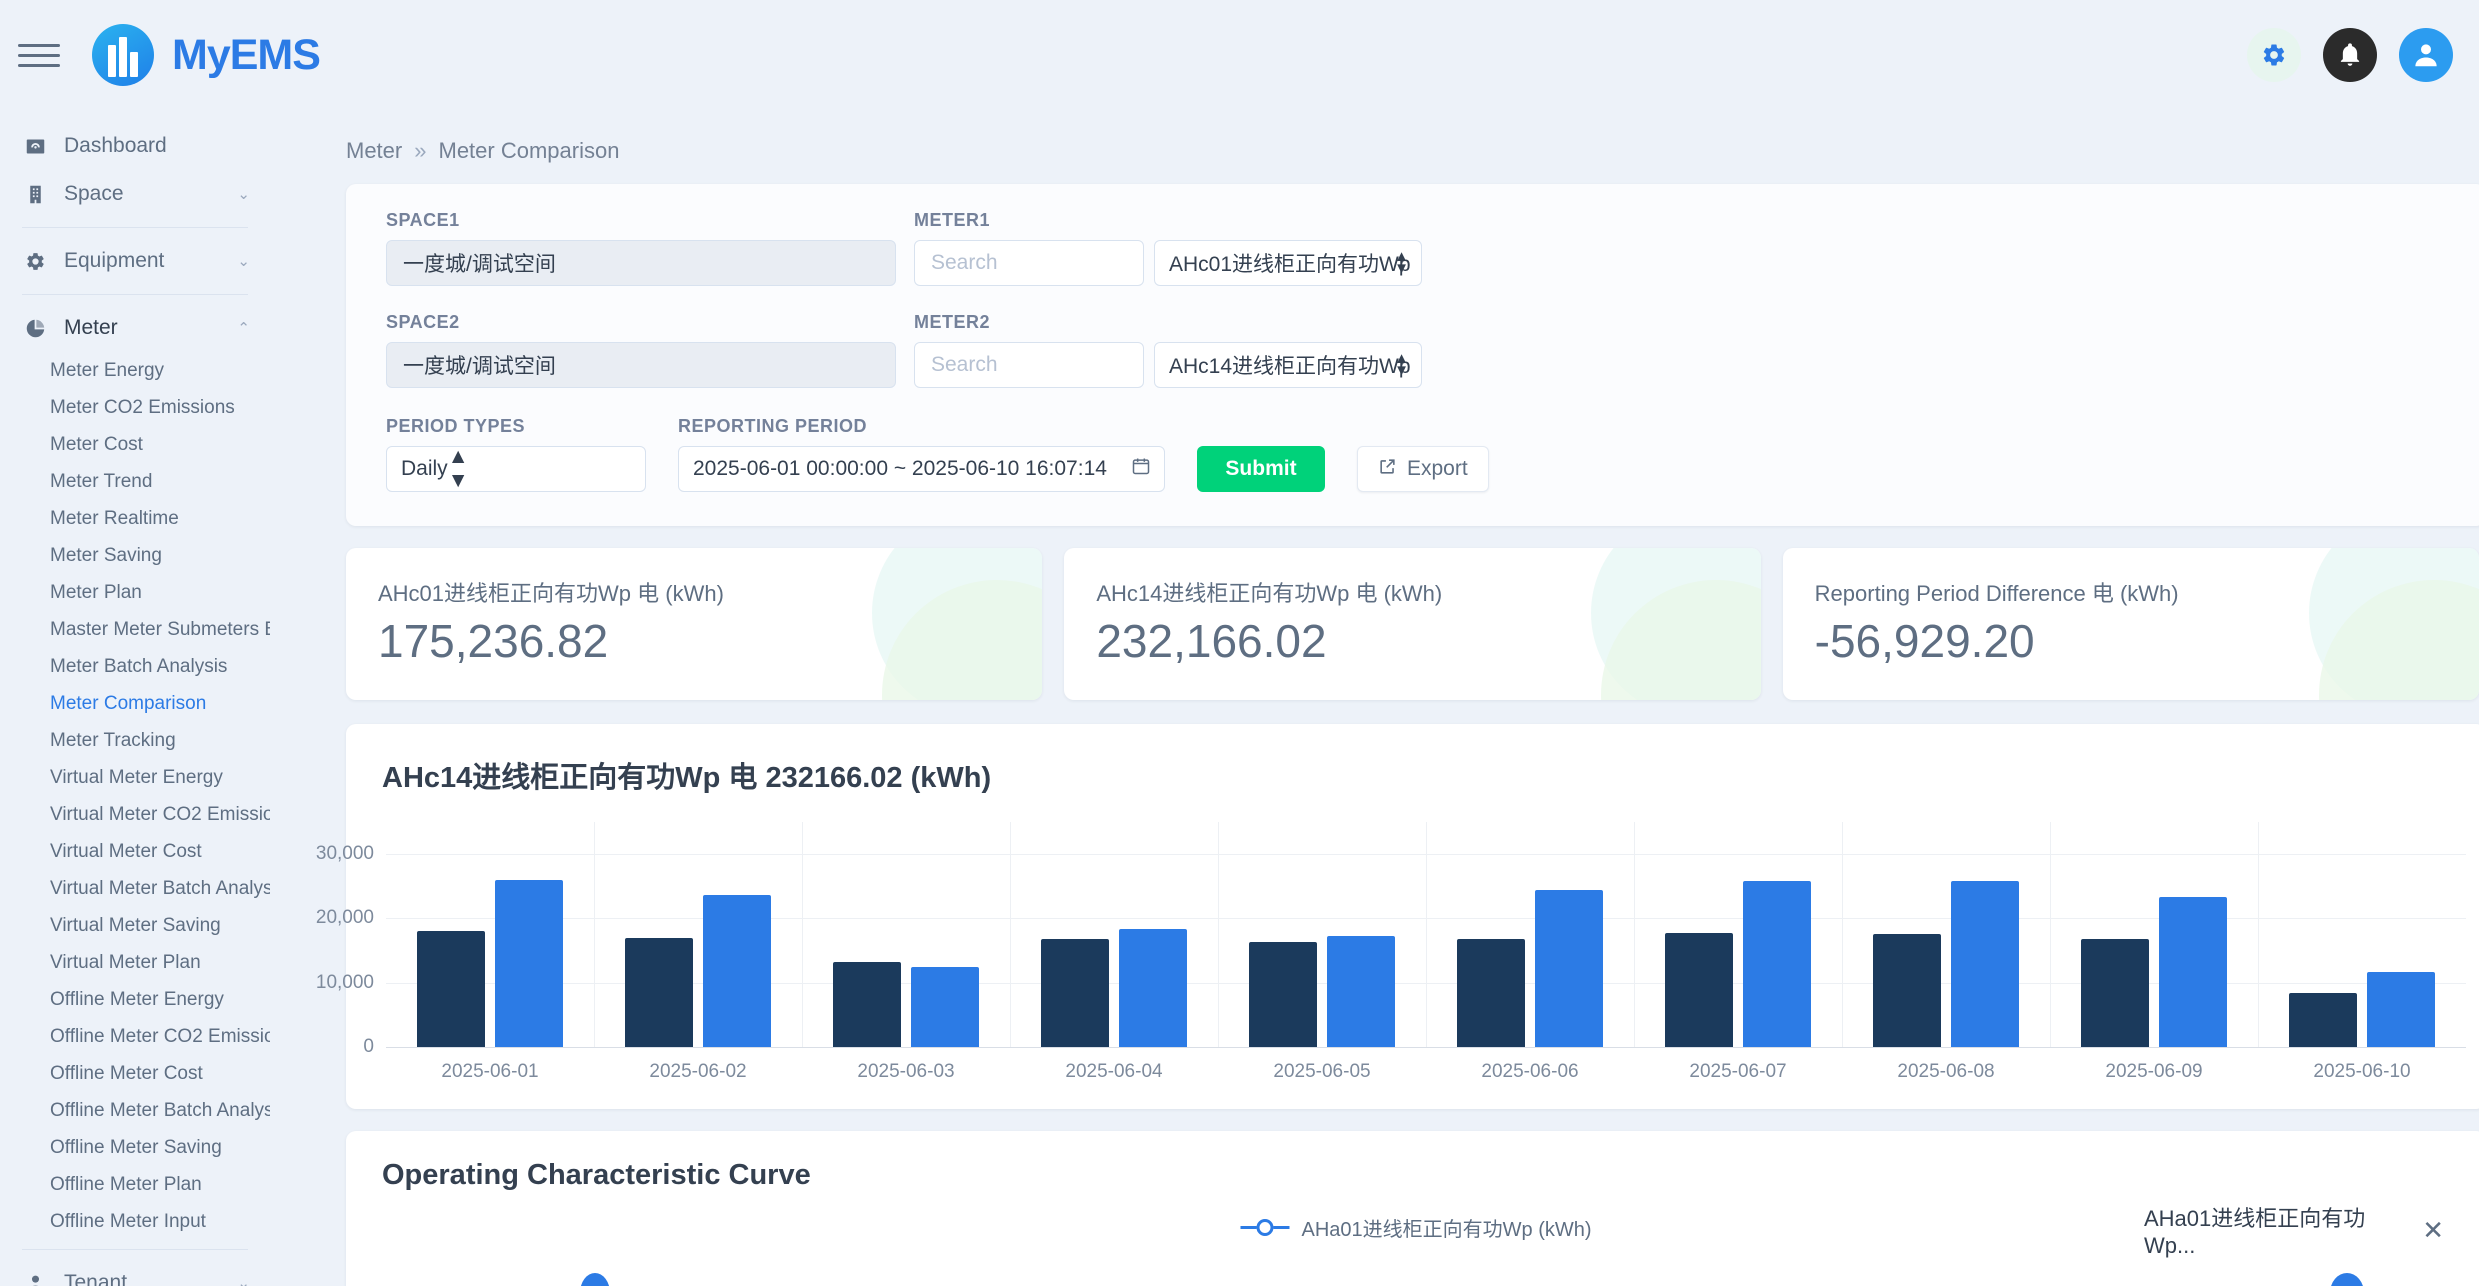 Image resolution: width=2479 pixels, height=1286 pixels. What do you see at coordinates (2433, 1230) in the screenshot?
I see `close-icon: ✕` at bounding box center [2433, 1230].